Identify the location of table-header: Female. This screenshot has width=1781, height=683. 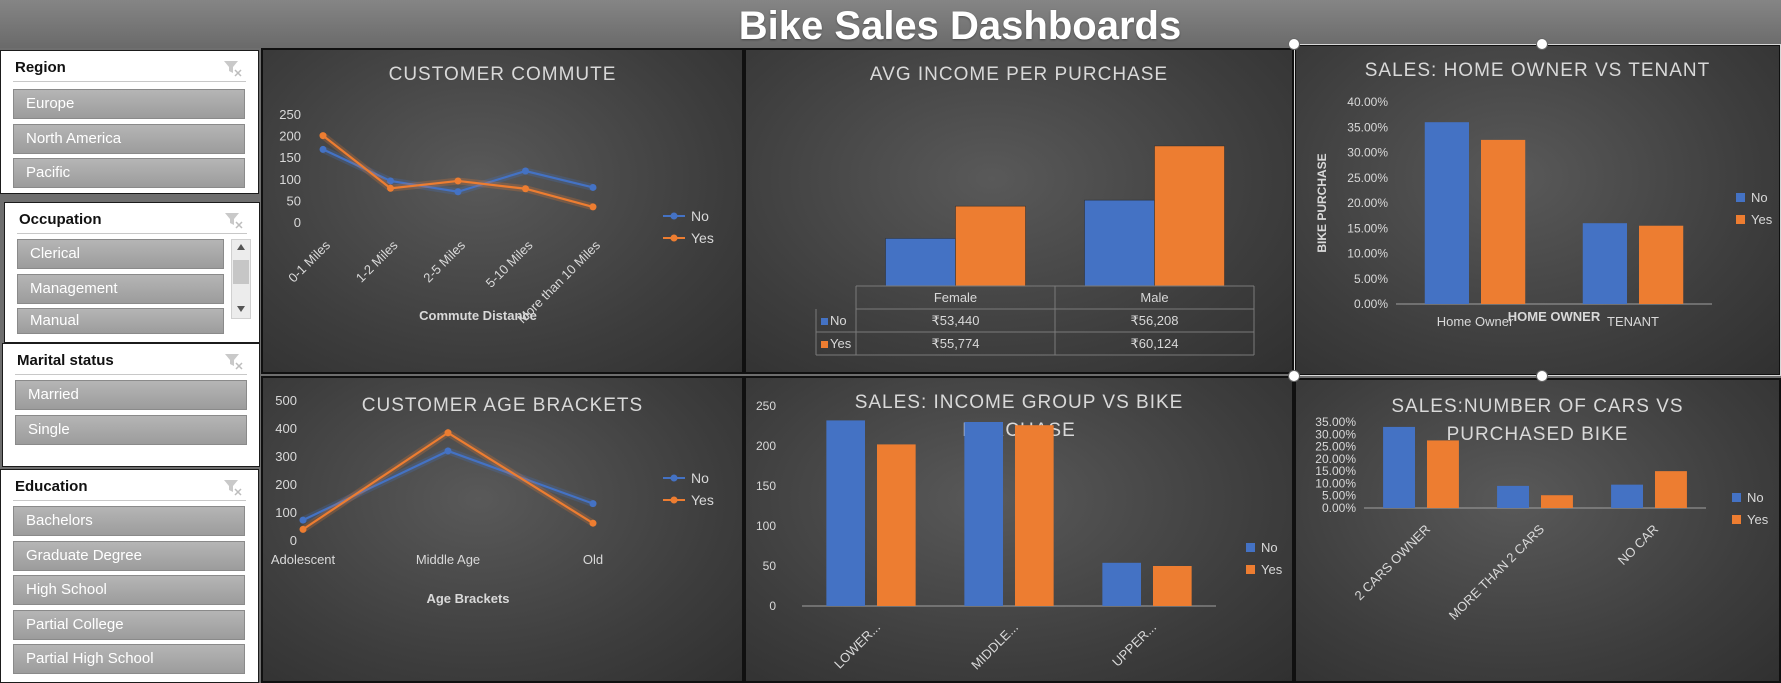
(955, 297).